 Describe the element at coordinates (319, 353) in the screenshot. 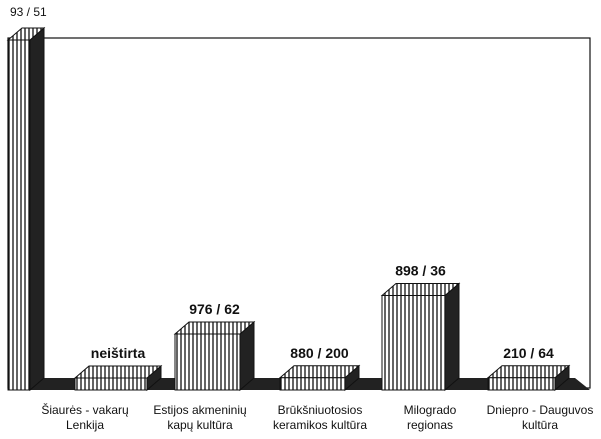

I see `bar-label: 880 / 200` at that location.